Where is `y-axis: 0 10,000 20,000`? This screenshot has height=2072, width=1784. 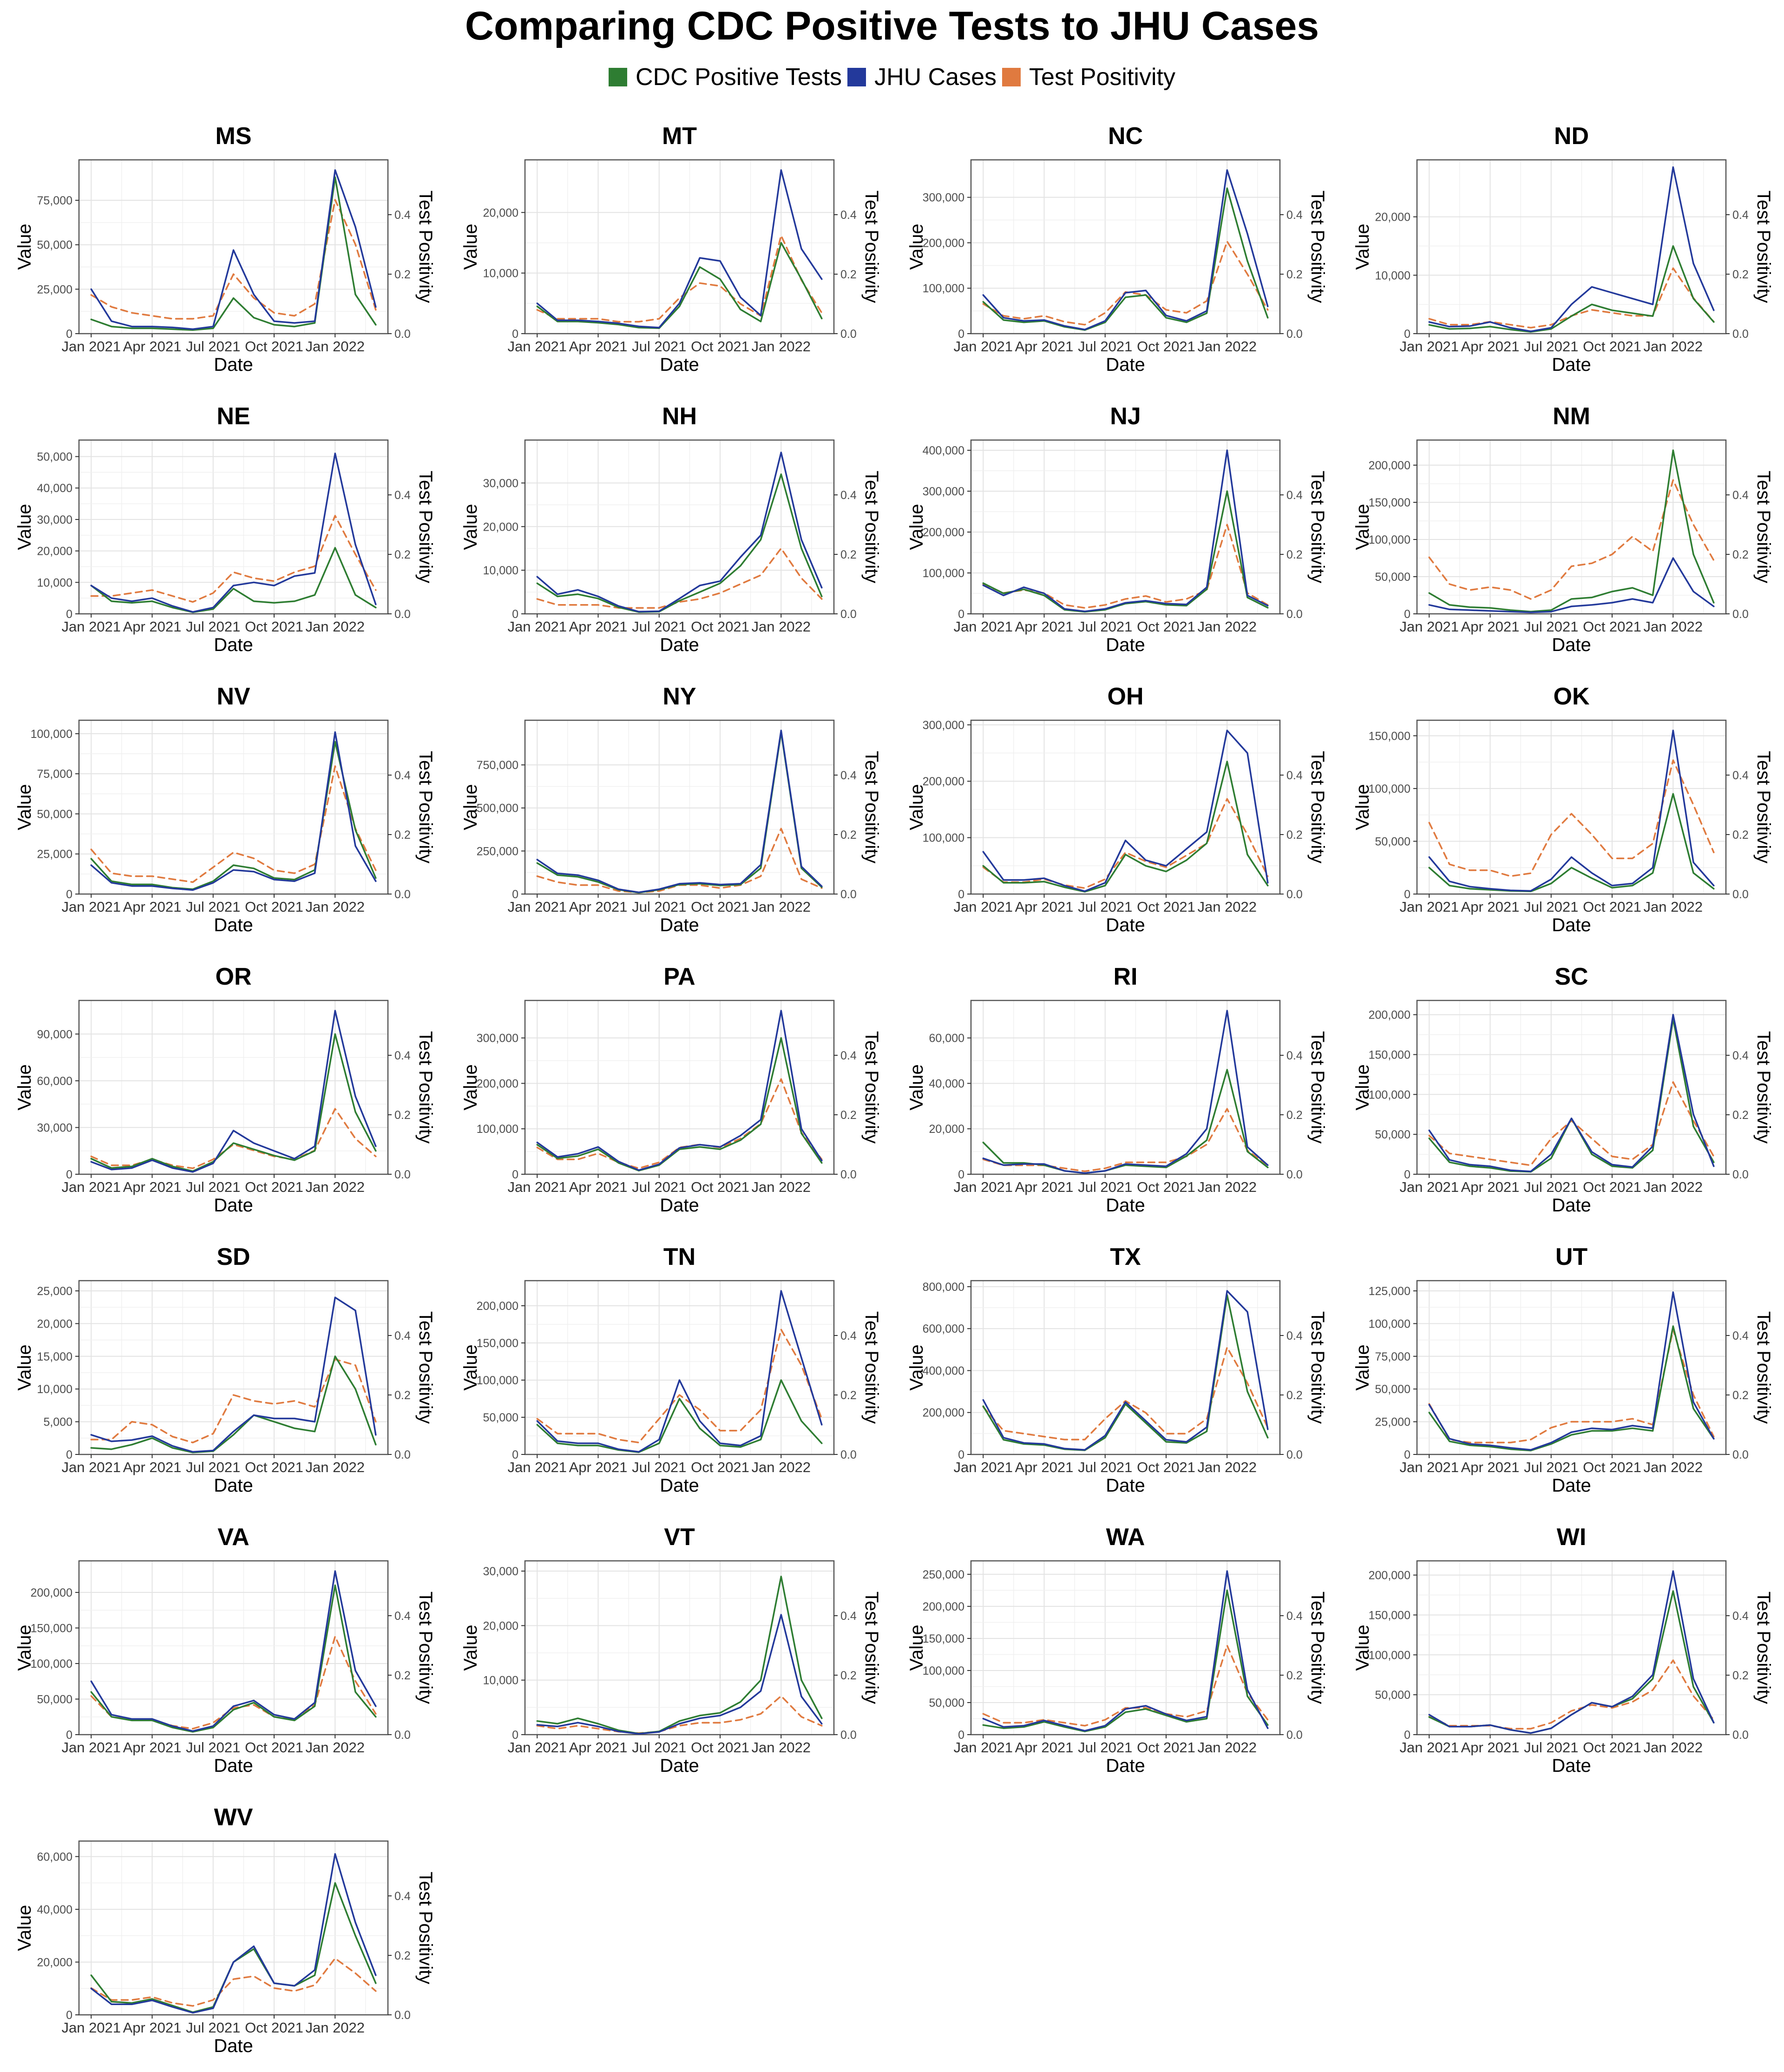 y-axis: 0 10,000 20,000 is located at coordinates (504, 274).